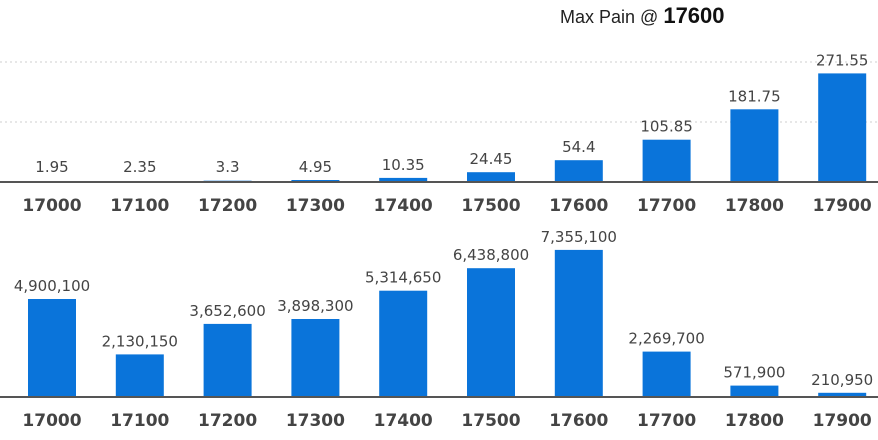 The image size is (878, 440). What do you see at coordinates (403, 278) in the screenshot?
I see `open-interest-value-label: 5,314,650` at bounding box center [403, 278].